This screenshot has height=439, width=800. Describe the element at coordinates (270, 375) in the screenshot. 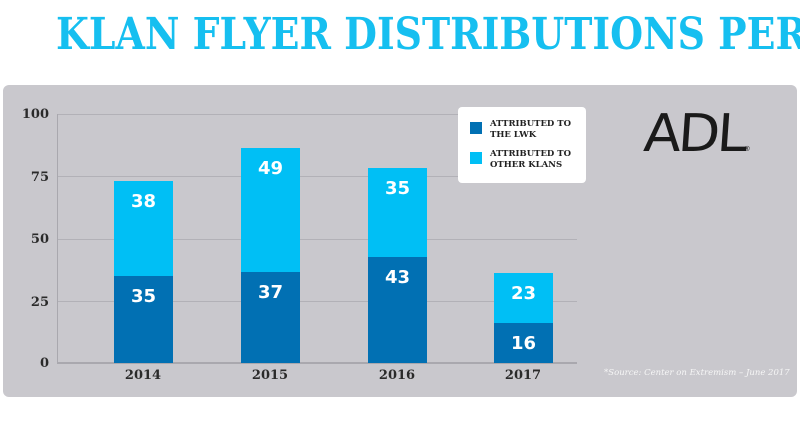

I see `x-tick-2015: 2015` at that location.